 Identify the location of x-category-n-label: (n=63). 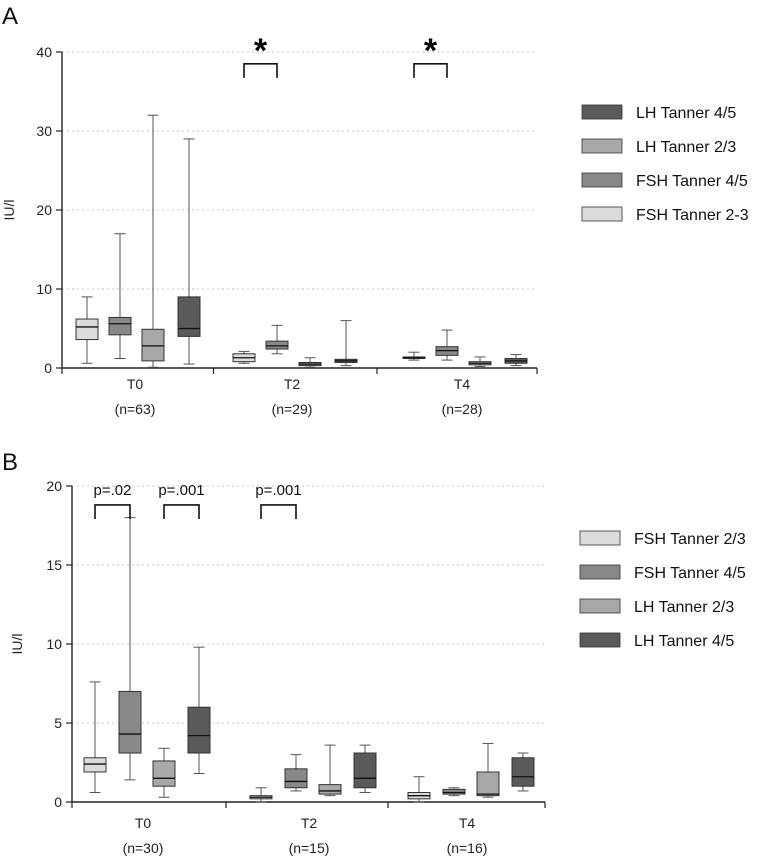
(135, 409).